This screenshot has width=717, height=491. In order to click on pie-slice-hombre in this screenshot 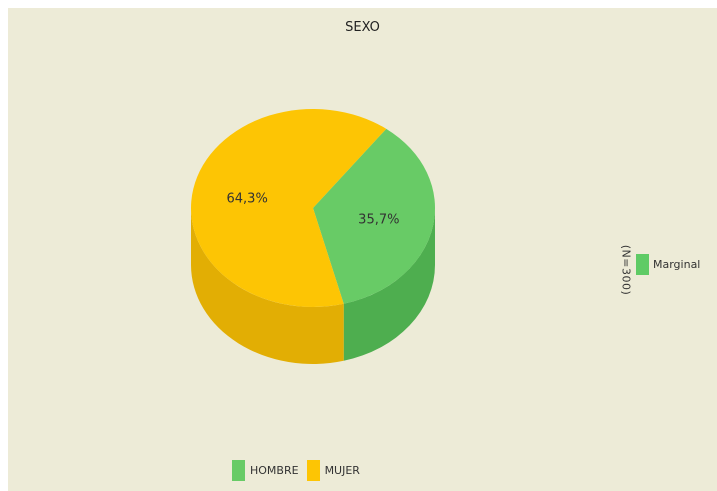, I will do `click(374, 216)`.